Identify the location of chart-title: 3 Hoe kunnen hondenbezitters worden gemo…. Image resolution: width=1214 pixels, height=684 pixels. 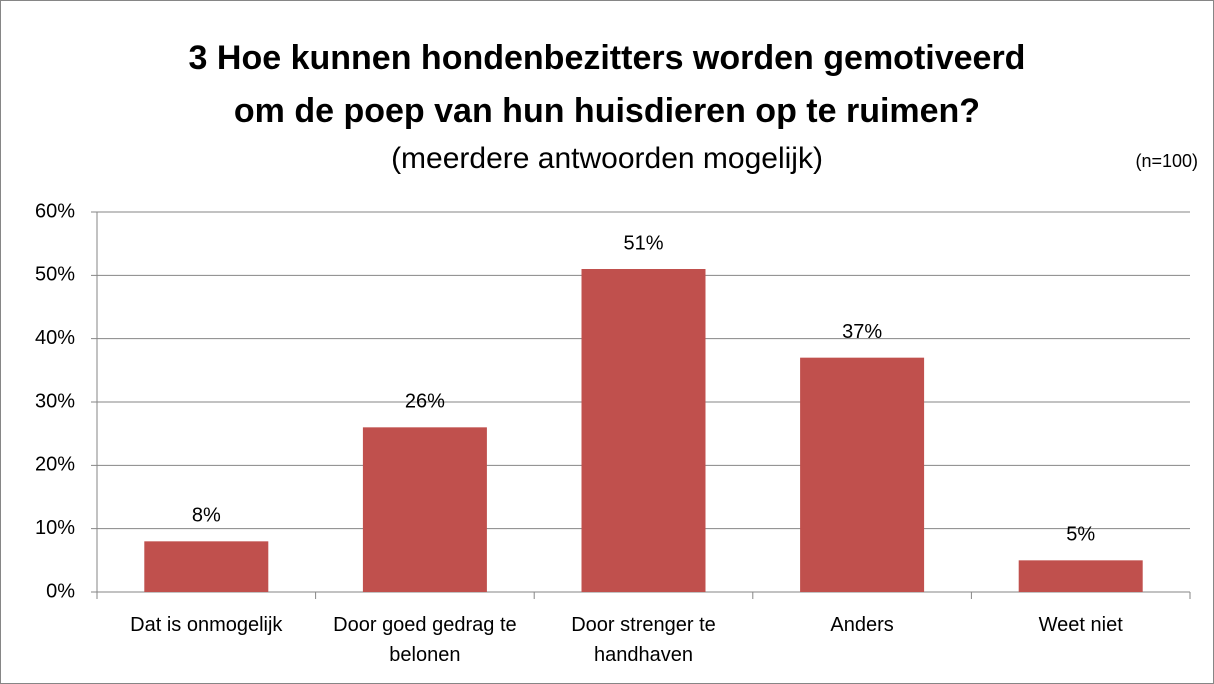
(607, 58).